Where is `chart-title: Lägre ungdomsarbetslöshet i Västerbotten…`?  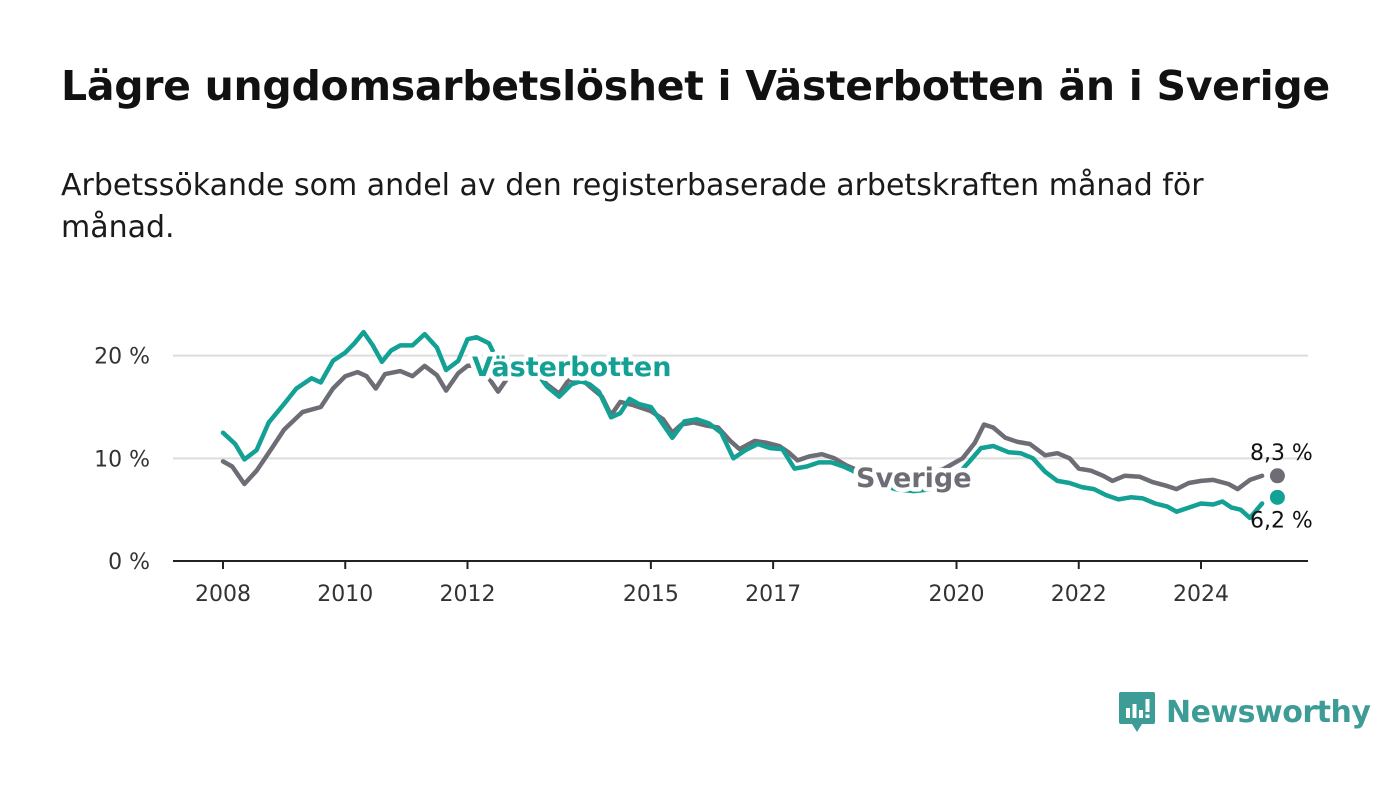
chart-title: Lägre ungdomsarbetslöshet i Västerbotten… is located at coordinates (695, 86).